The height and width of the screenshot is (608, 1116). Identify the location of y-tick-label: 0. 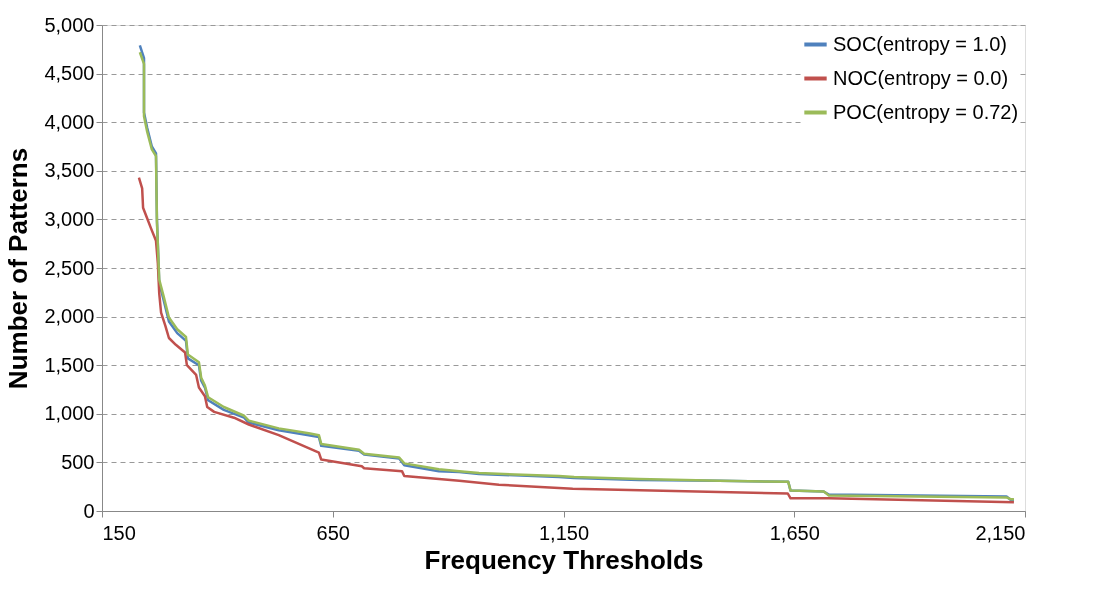
(89, 510).